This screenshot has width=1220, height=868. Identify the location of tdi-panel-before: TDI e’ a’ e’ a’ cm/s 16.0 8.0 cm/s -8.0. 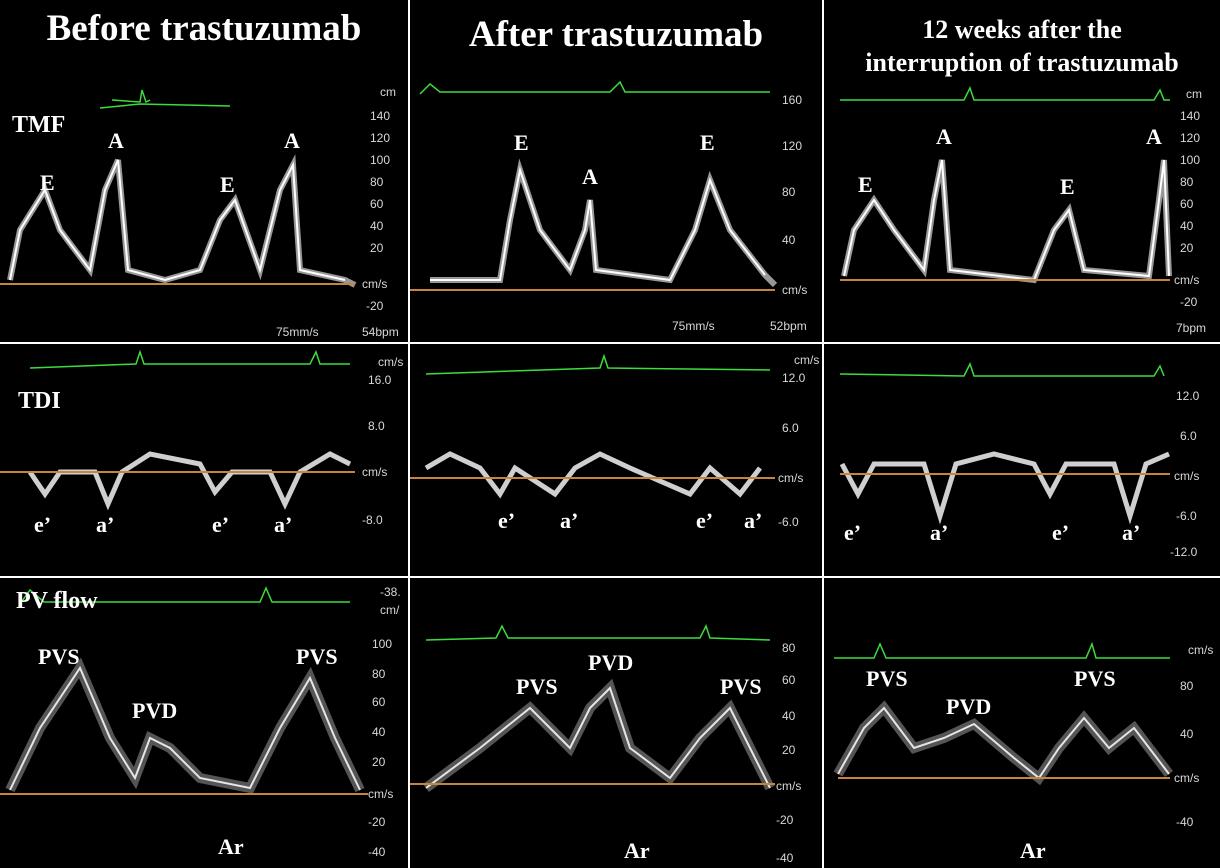
(204, 460).